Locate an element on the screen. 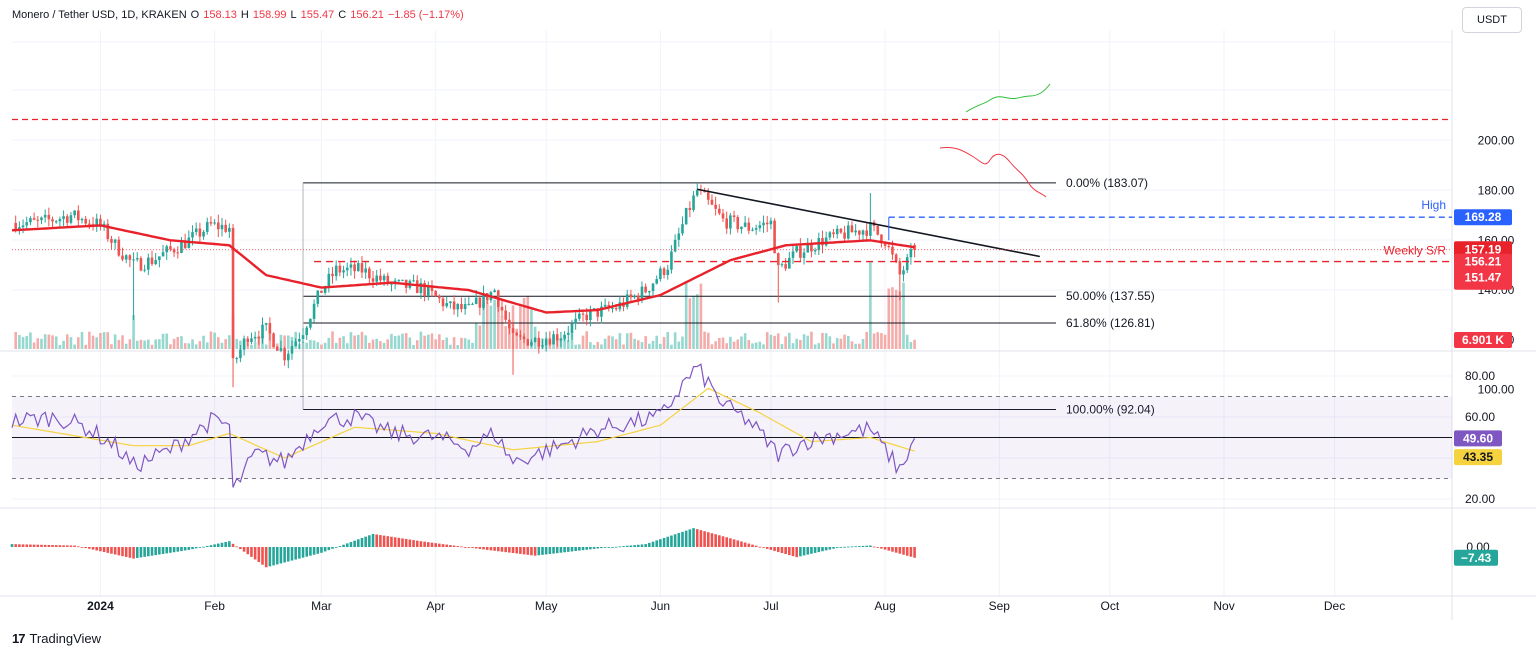  open-value: 158.13 is located at coordinates (220, 15).